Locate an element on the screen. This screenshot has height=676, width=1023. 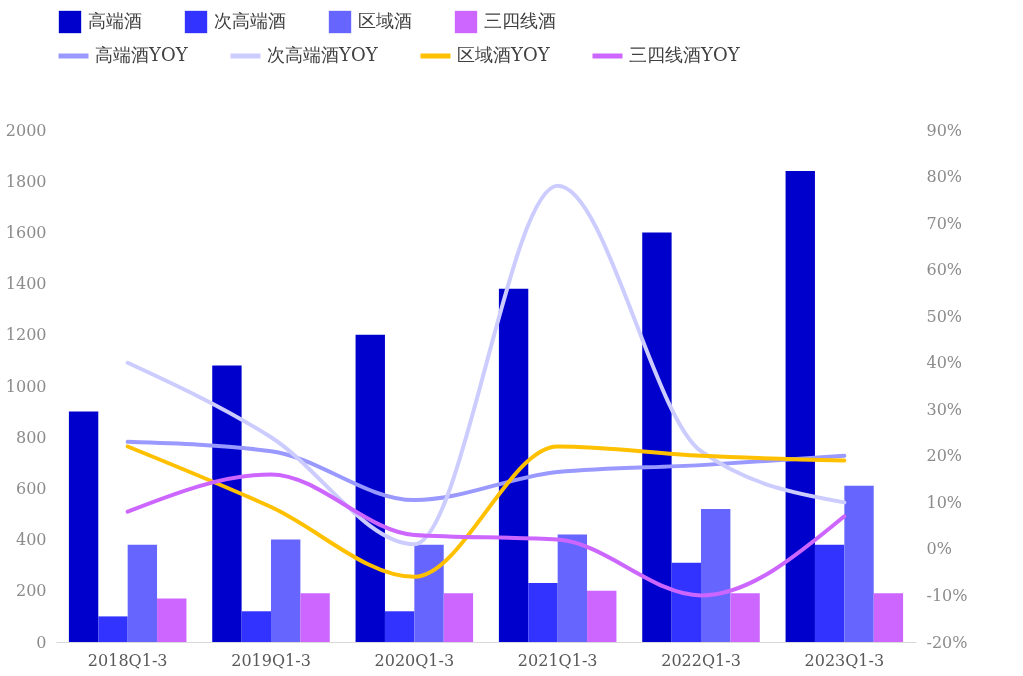
y2-tick-label: 70% is located at coordinates (944, 223).